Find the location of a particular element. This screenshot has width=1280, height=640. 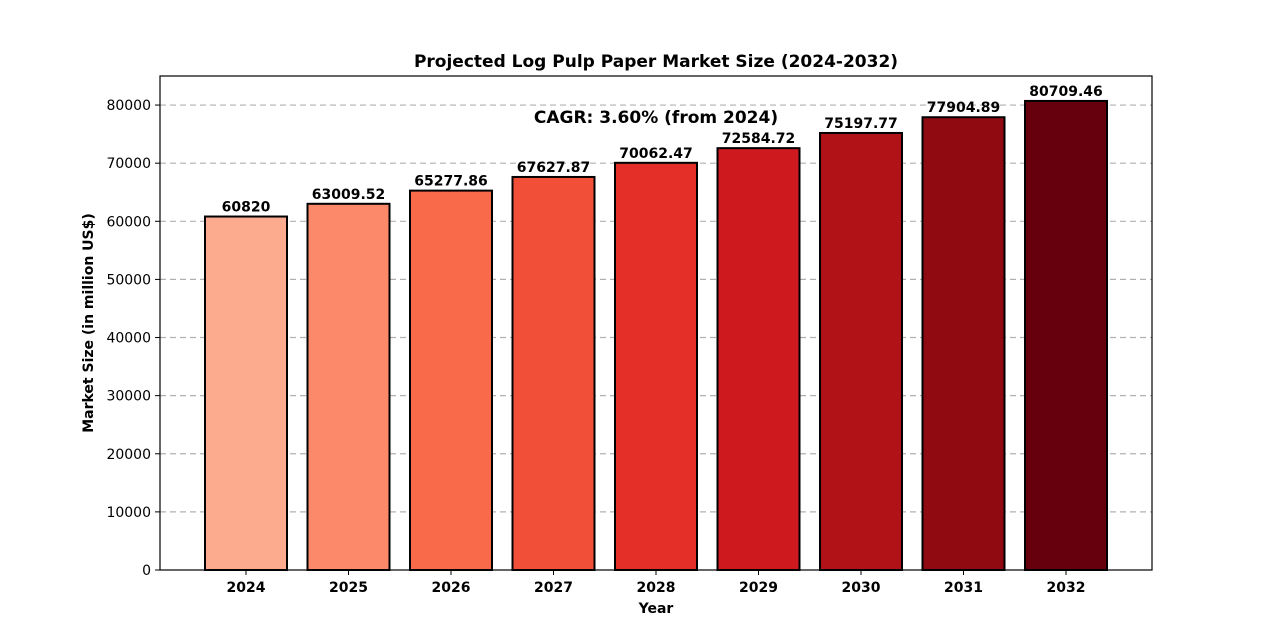

bar-2032 is located at coordinates (1066, 335).